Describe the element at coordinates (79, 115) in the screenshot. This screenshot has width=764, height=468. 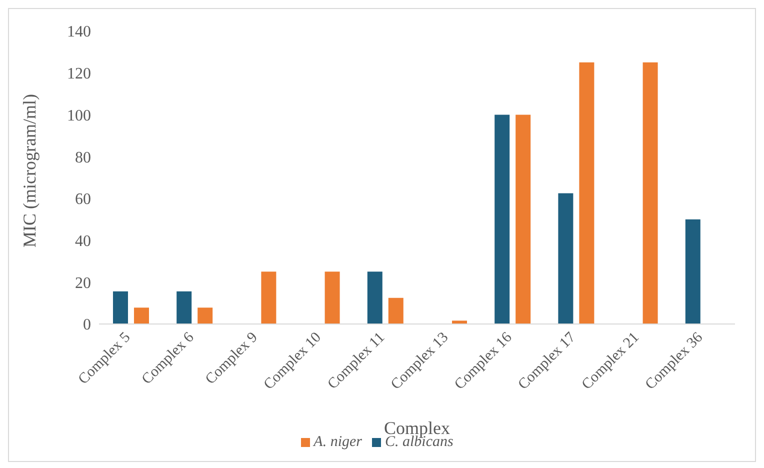
I see `y-tick-label: 100` at that location.